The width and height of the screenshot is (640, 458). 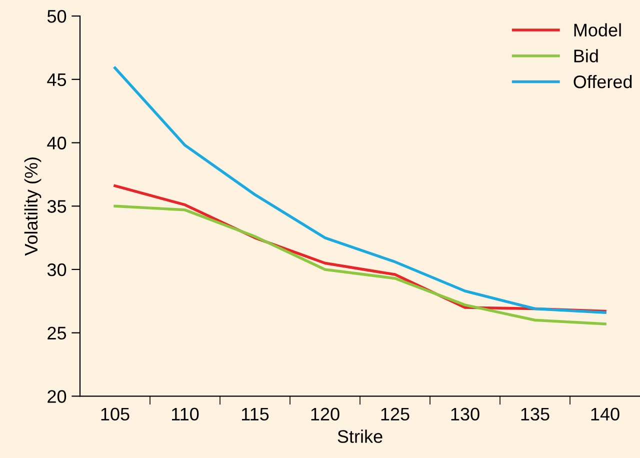 What do you see at coordinates (325, 414) in the screenshot?
I see `x-tick-label: 120` at bounding box center [325, 414].